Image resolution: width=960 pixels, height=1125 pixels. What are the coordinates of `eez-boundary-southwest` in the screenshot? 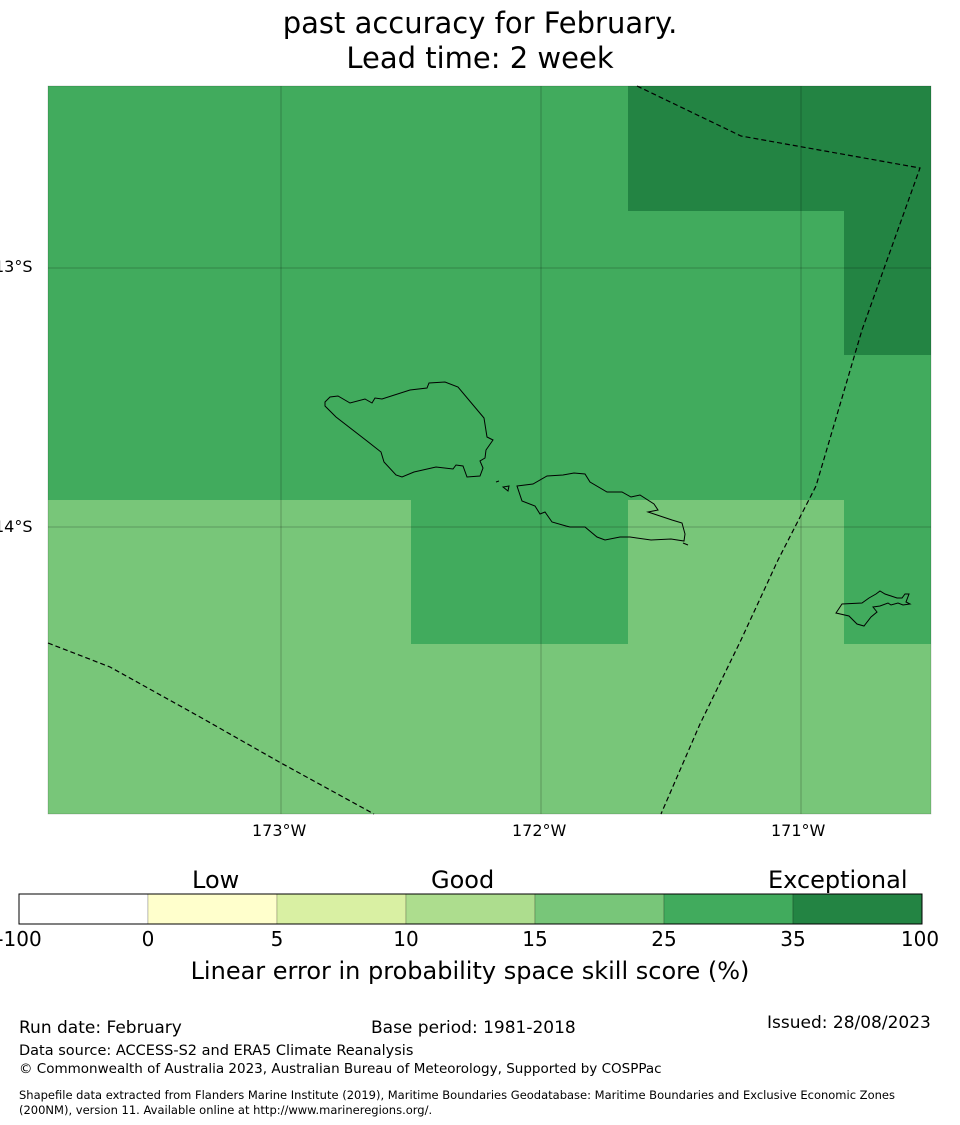 It's located at (211, 728).